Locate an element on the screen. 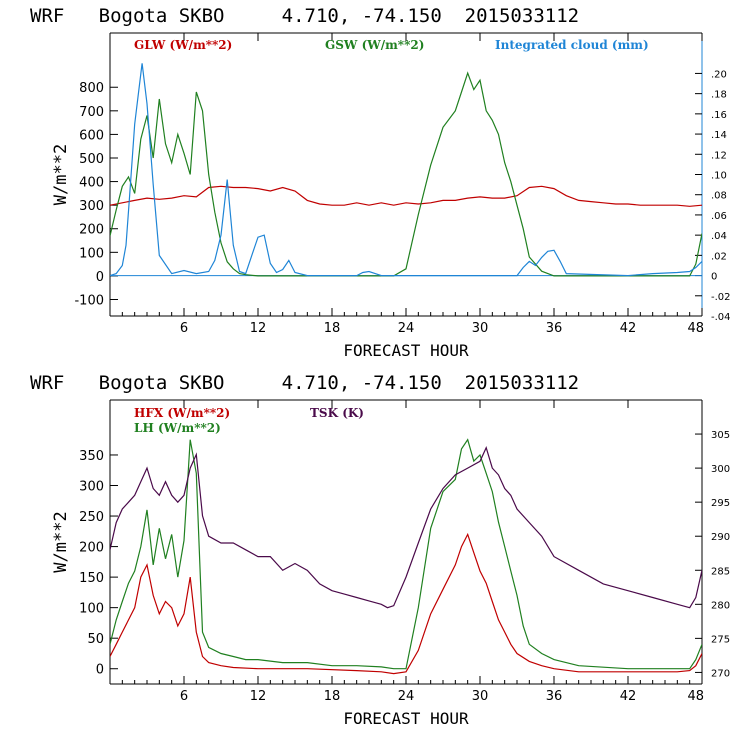 The width and height of the screenshot is (740, 740). legend-entry-tsk: TSK (K) is located at coordinates (337, 413).